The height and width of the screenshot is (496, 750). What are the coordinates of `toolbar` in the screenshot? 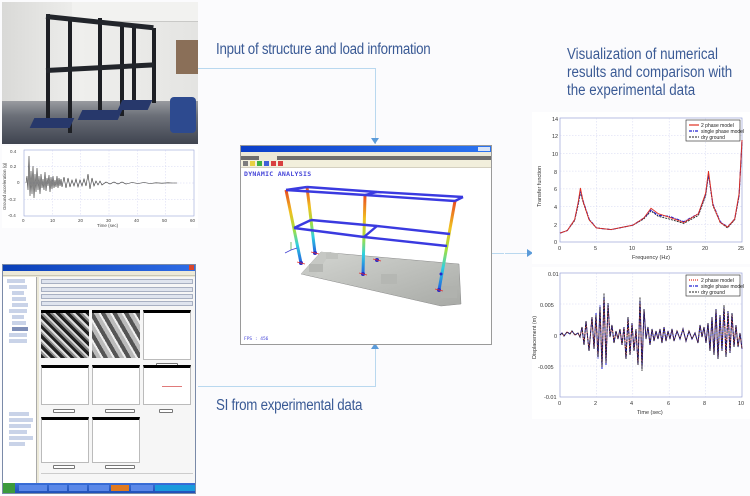 It's located at (366, 164).